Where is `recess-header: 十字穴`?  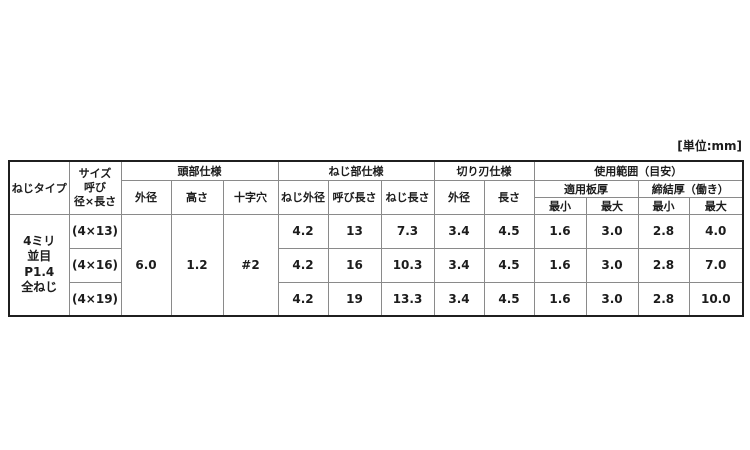 recess-header: 十字穴 is located at coordinates (250, 197).